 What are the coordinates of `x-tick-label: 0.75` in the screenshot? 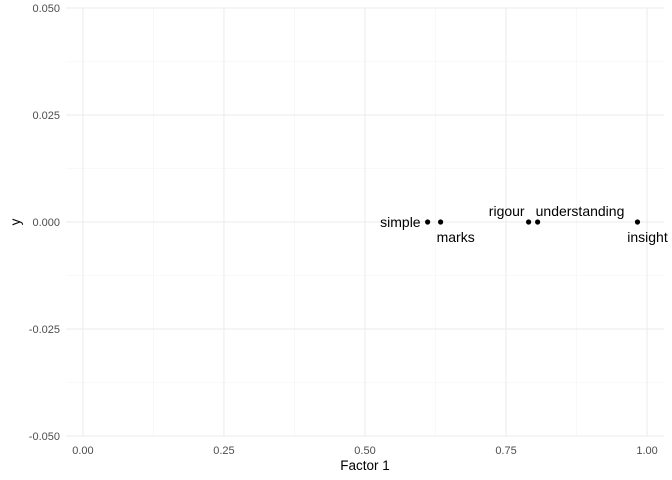 It's located at (505, 451).